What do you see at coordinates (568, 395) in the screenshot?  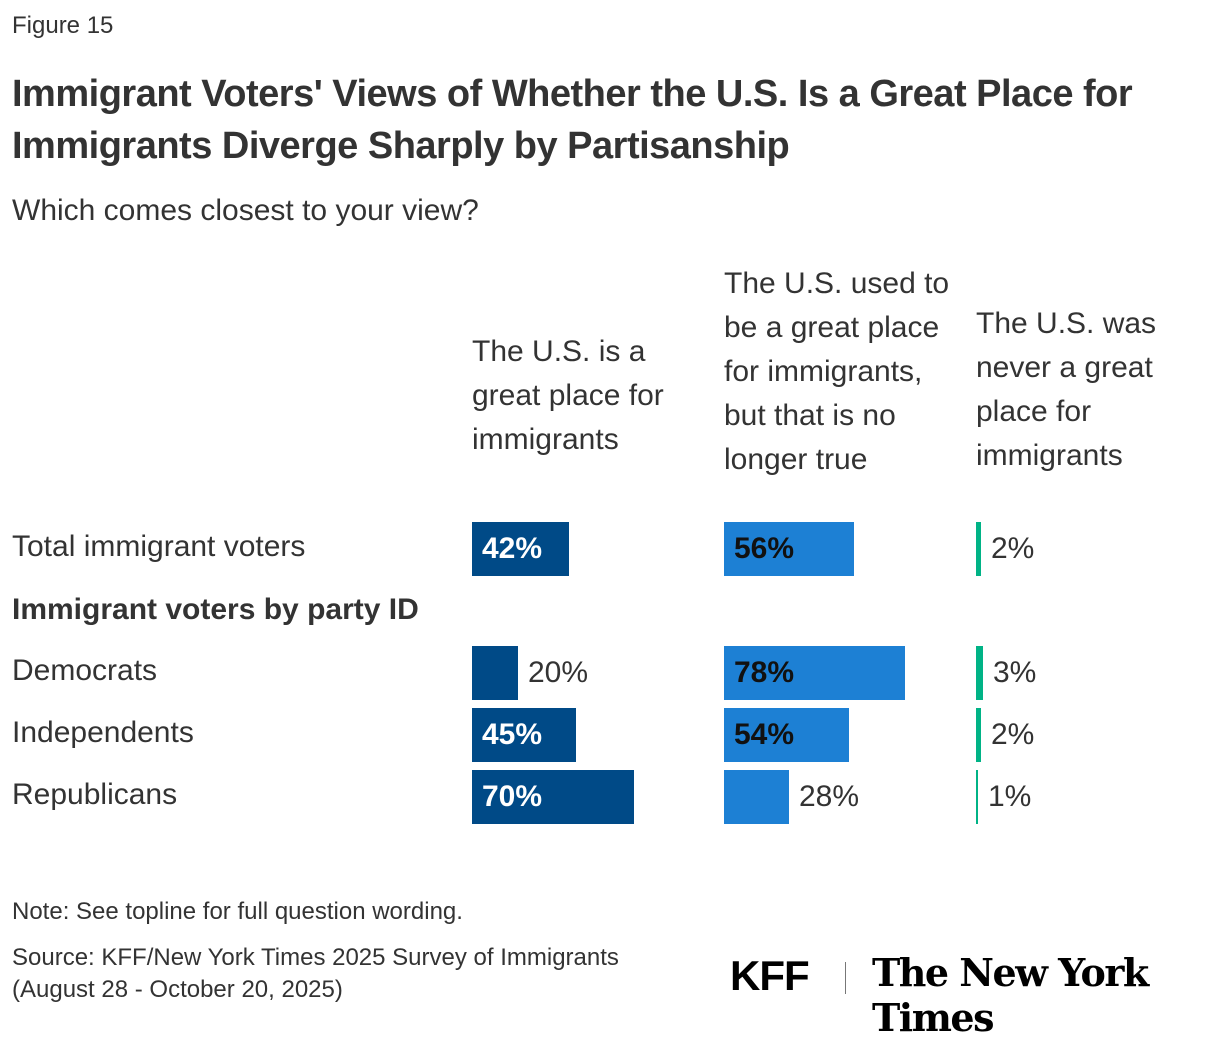 I see `column-header-0: The U.S. is a great place for immigrants` at bounding box center [568, 395].